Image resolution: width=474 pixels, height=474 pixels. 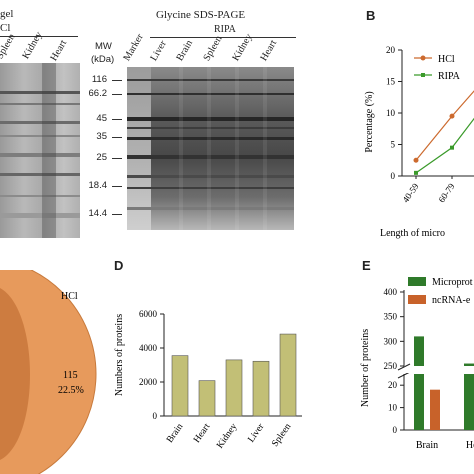 I want to click on right-lane-label-marker: Marker, so click(x=133, y=47).